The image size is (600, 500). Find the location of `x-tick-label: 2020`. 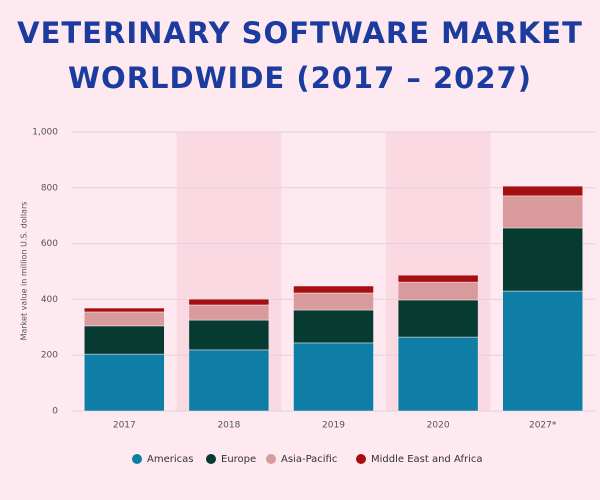

x-tick-label: 2020 is located at coordinates (438, 426).